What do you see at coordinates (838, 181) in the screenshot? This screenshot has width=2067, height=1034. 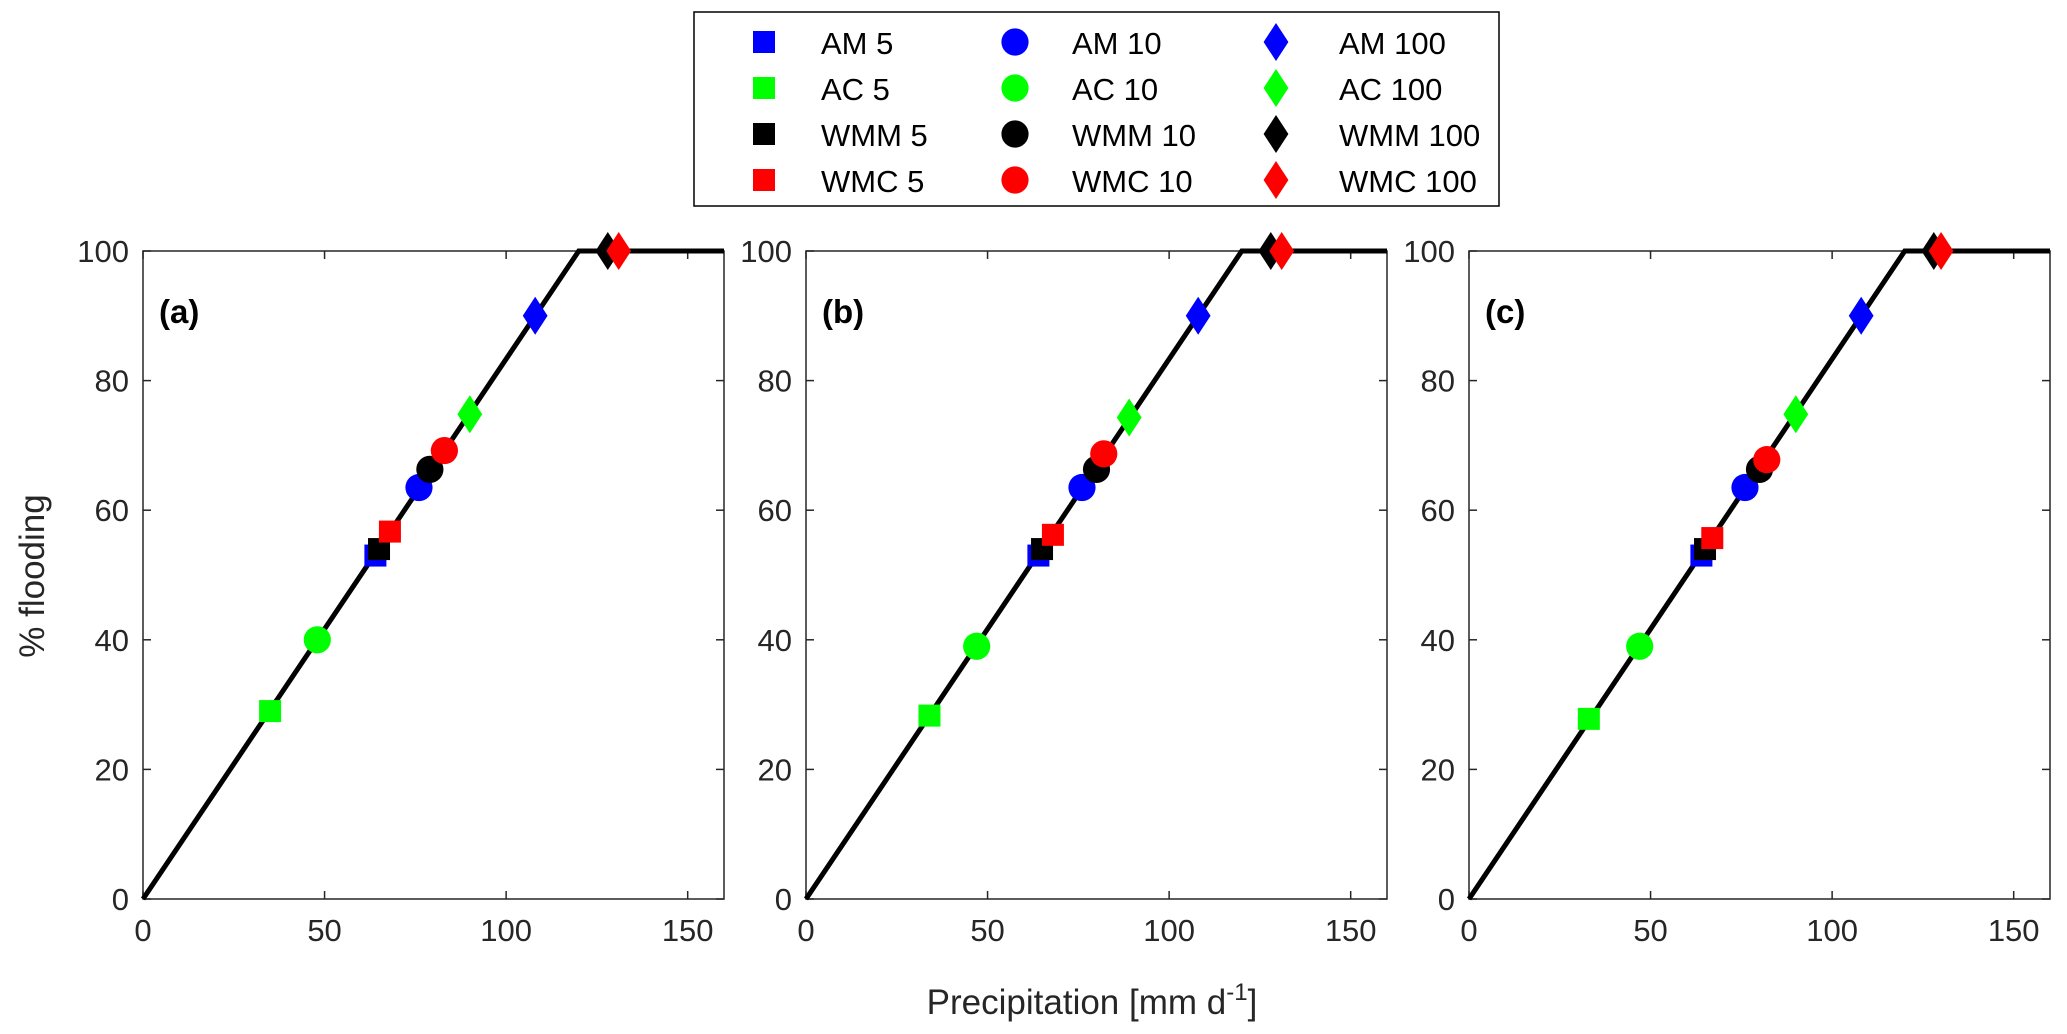 I see `legend-entry-wmc-5: WMC 5` at bounding box center [838, 181].